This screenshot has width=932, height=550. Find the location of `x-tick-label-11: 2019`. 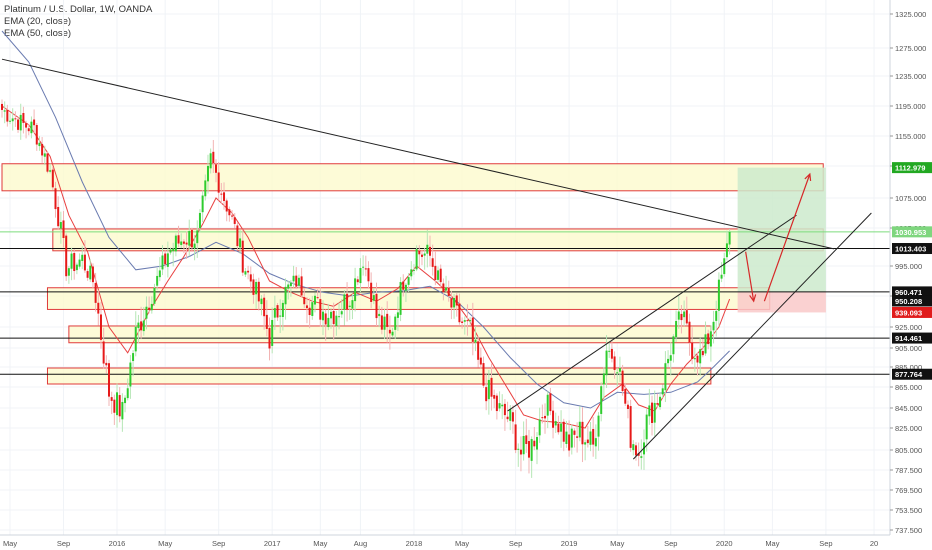

x-tick-label-11: 2019 is located at coordinates (569, 543).